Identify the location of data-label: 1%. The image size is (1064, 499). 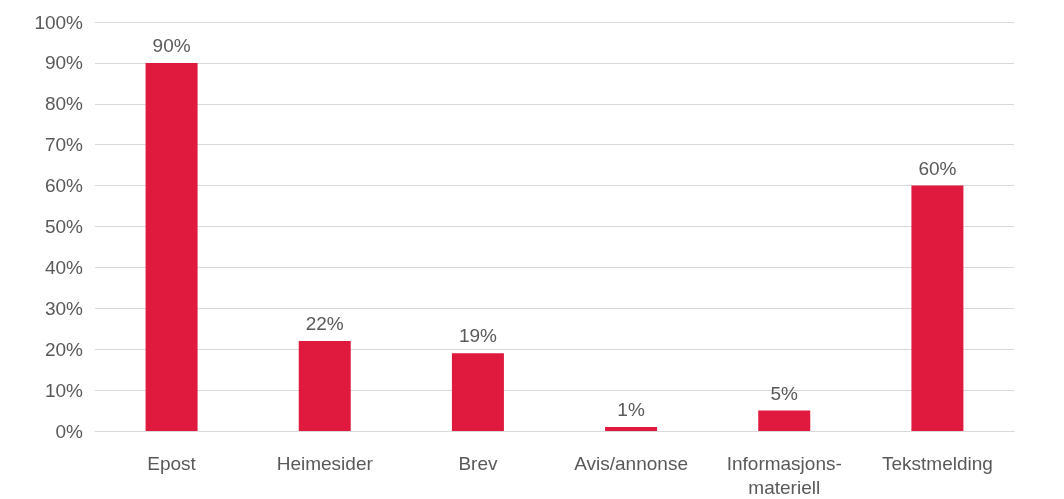
(631, 409).